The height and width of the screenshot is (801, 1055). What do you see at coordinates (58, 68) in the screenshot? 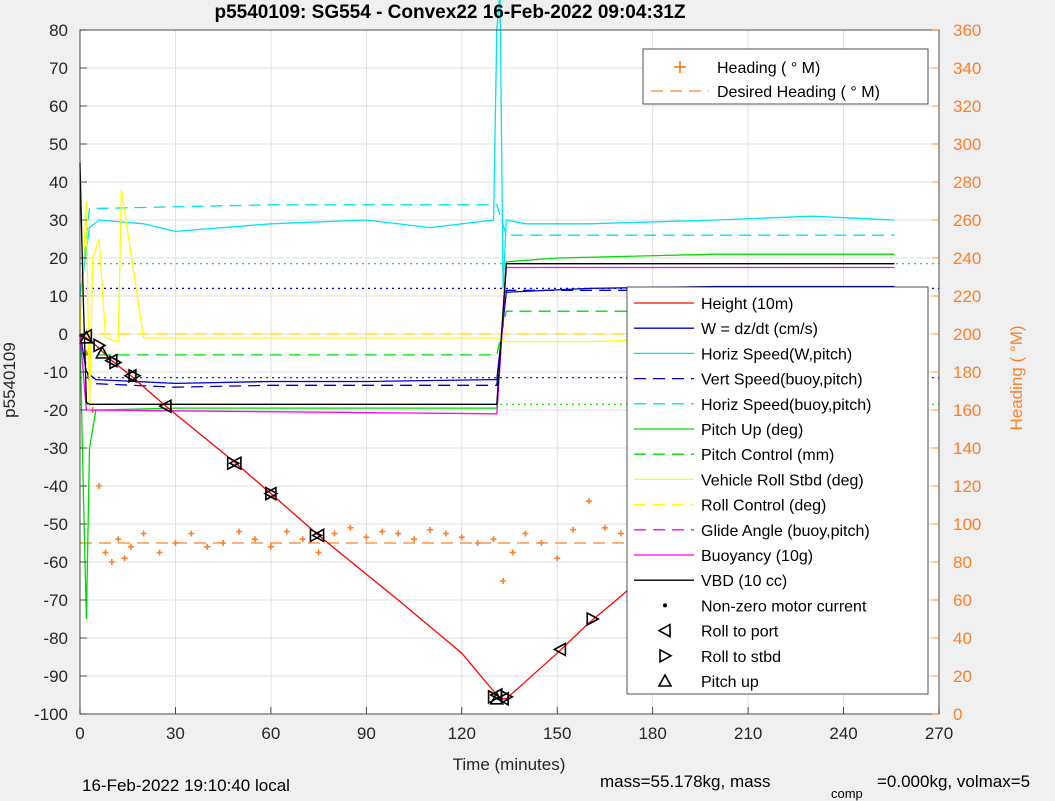
I see `y-left-tick-label: 70` at bounding box center [58, 68].